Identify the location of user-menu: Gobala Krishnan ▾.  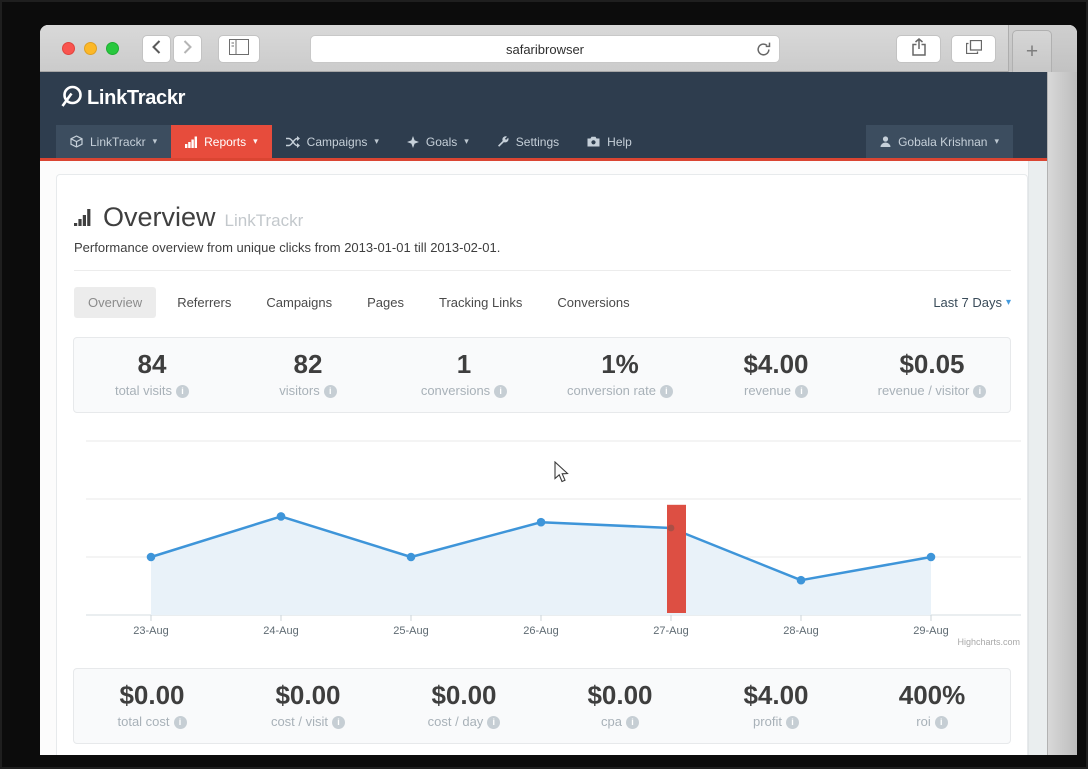
(939, 141).